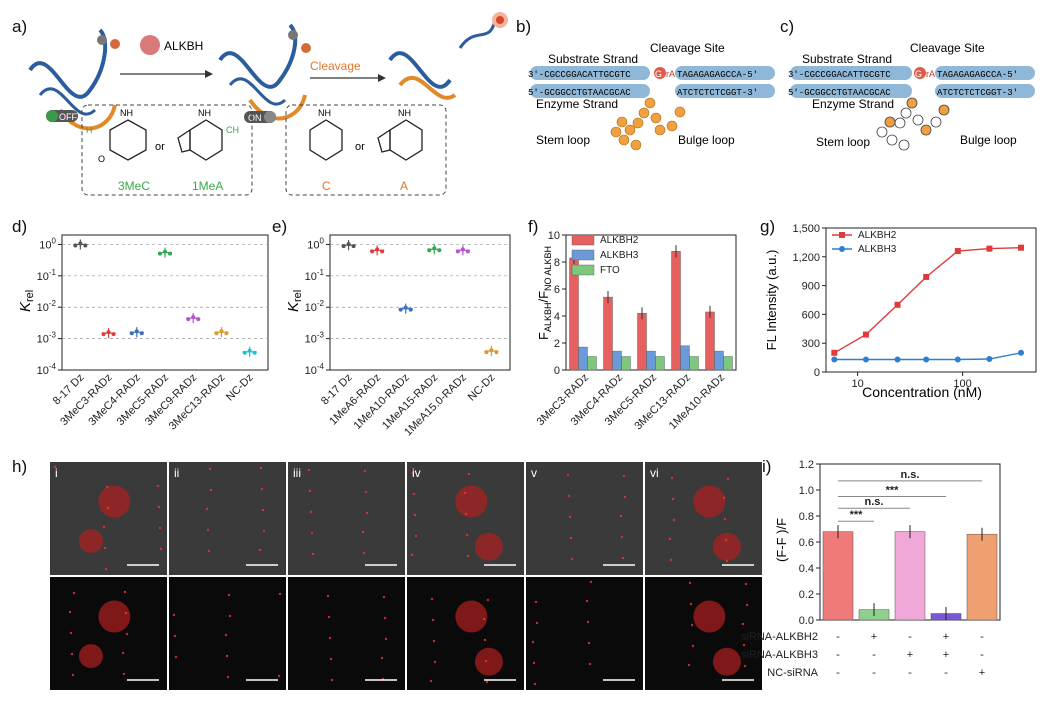  What do you see at coordinates (176, 473) in the screenshot?
I see `micrograph-label: ii` at bounding box center [176, 473].